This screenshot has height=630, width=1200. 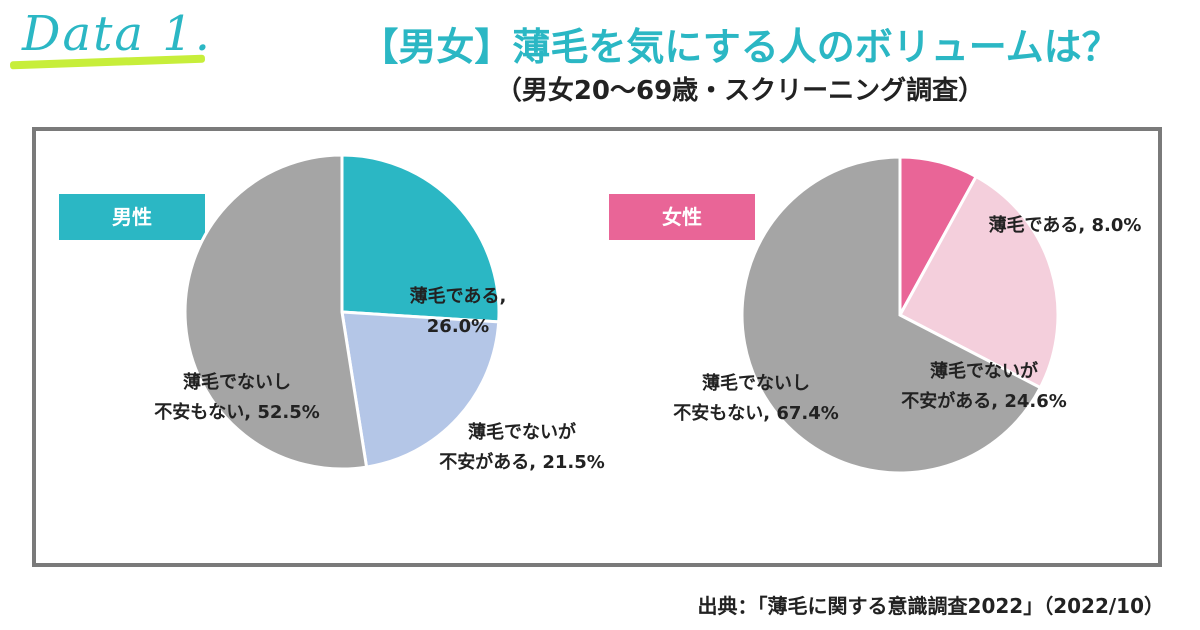 I want to click on female-thinning-label: 薄毛である, 8.0%, so click(x=1065, y=225).